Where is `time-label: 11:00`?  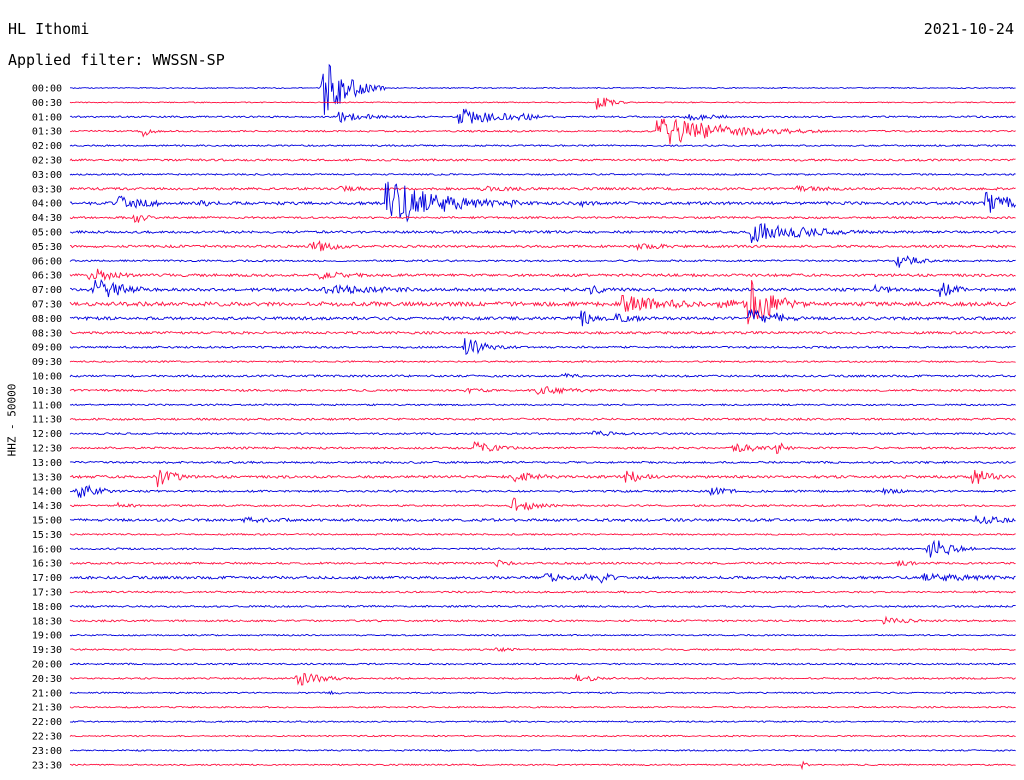
time-label: 11:00 is located at coordinates (47, 405).